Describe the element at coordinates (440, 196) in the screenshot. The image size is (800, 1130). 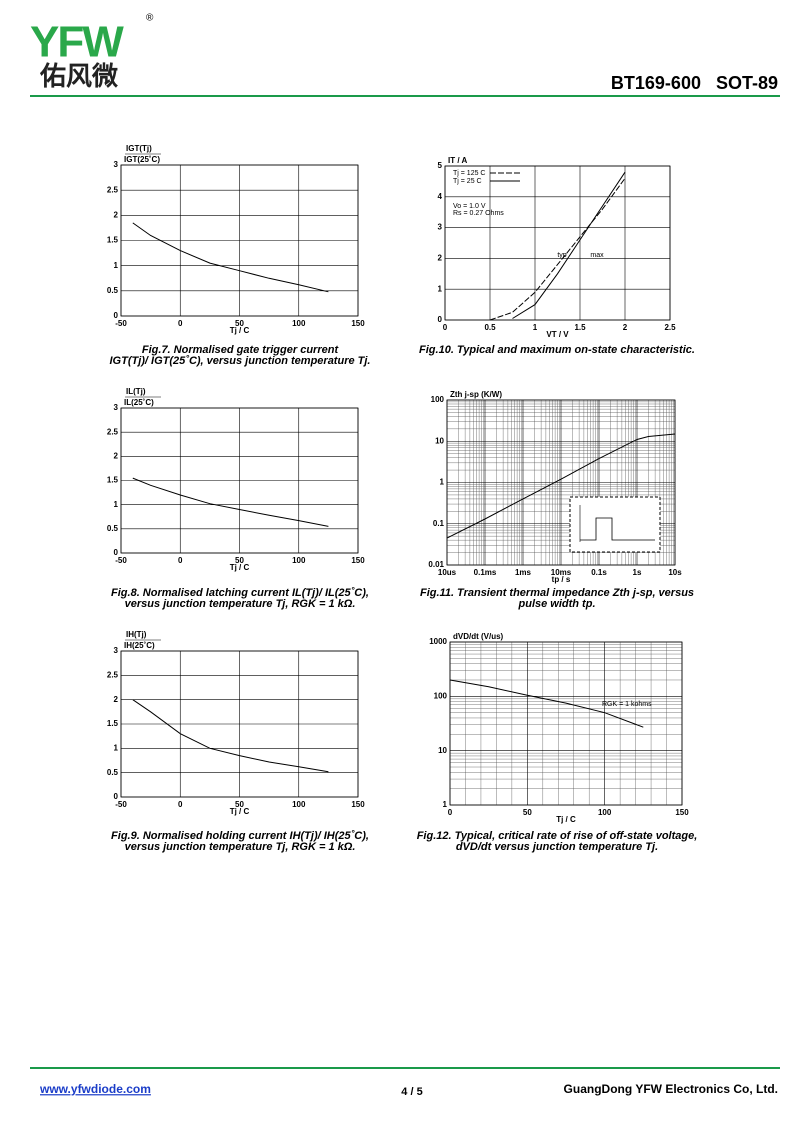
I see `y-tick-label: 4` at that location.